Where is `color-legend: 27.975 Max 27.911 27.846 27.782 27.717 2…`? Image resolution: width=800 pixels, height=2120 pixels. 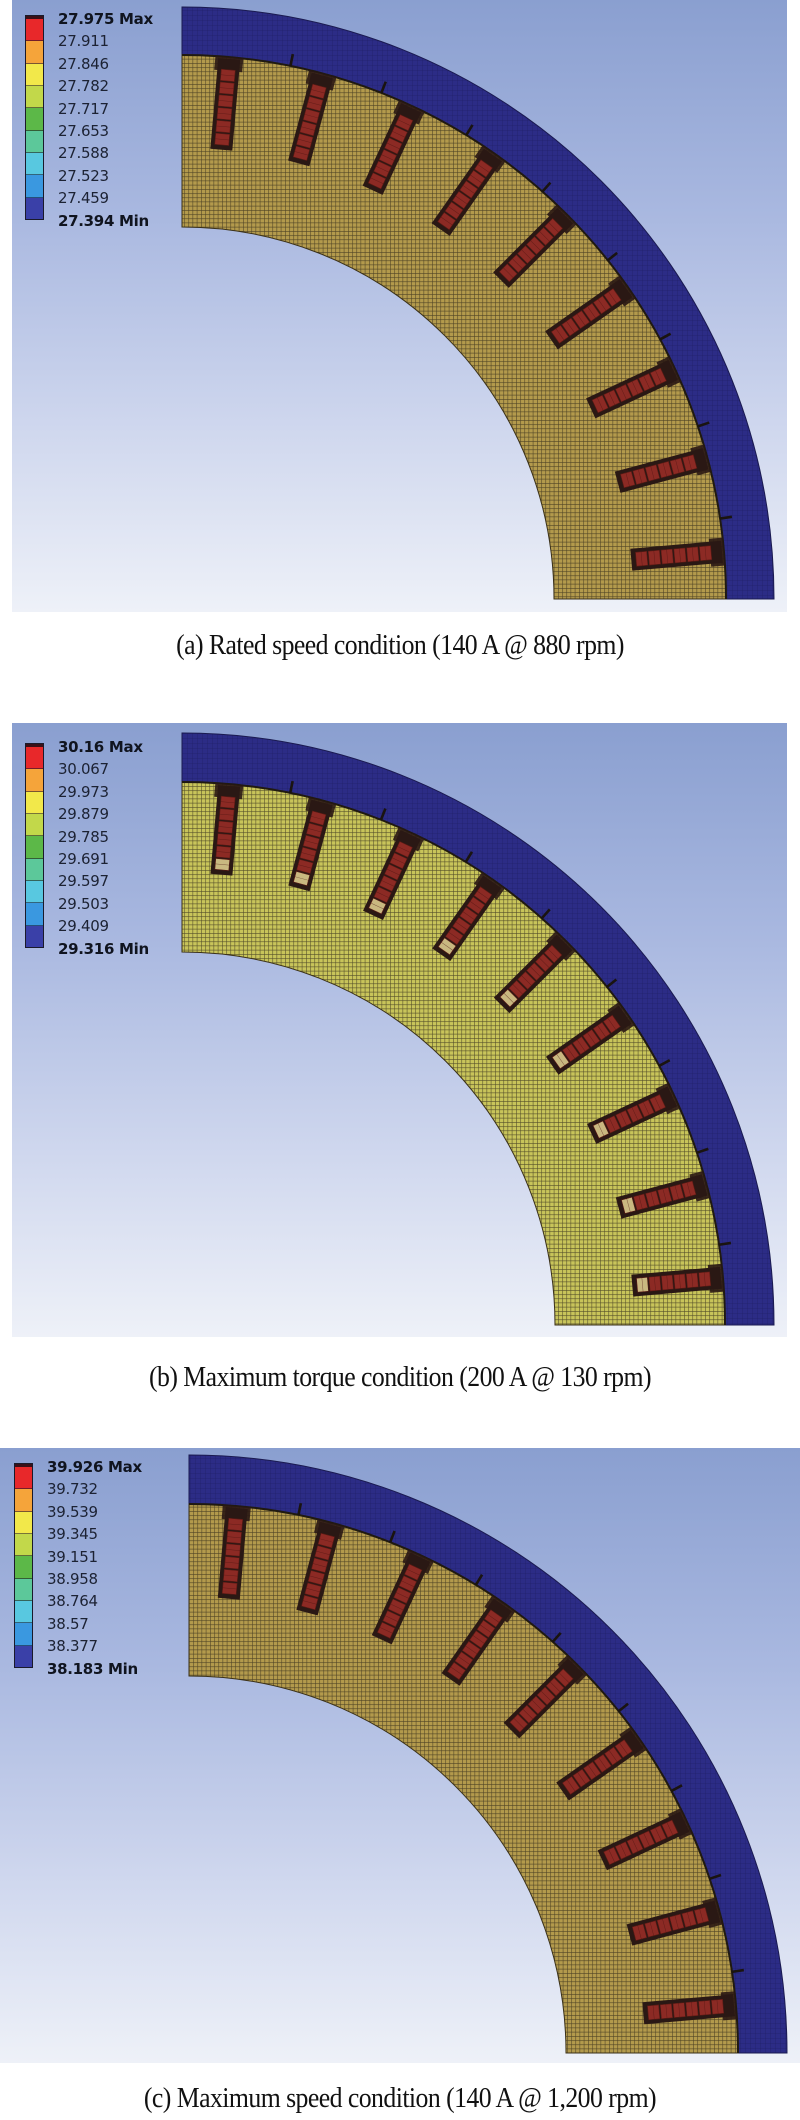 color-legend: 27.975 Max 27.911 27.846 27.782 27.717 2… is located at coordinates (105, 120).